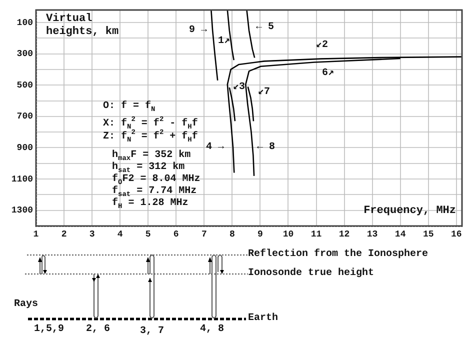 This screenshot has width=474, height=344. Describe the element at coordinates (428, 235) in the screenshot. I see `x-tick-label: 15` at that location.